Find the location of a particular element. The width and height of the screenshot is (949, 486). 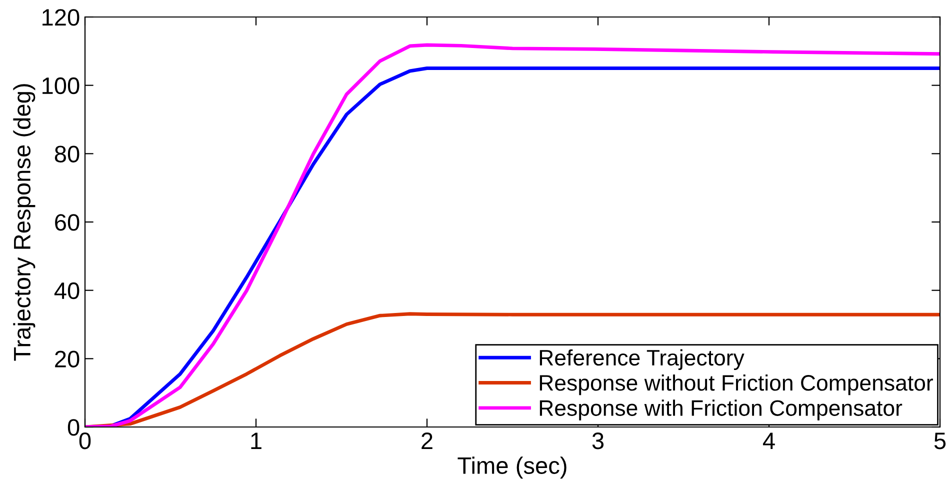

legend-label: Response without Friction Compensator is located at coordinates (736, 385).